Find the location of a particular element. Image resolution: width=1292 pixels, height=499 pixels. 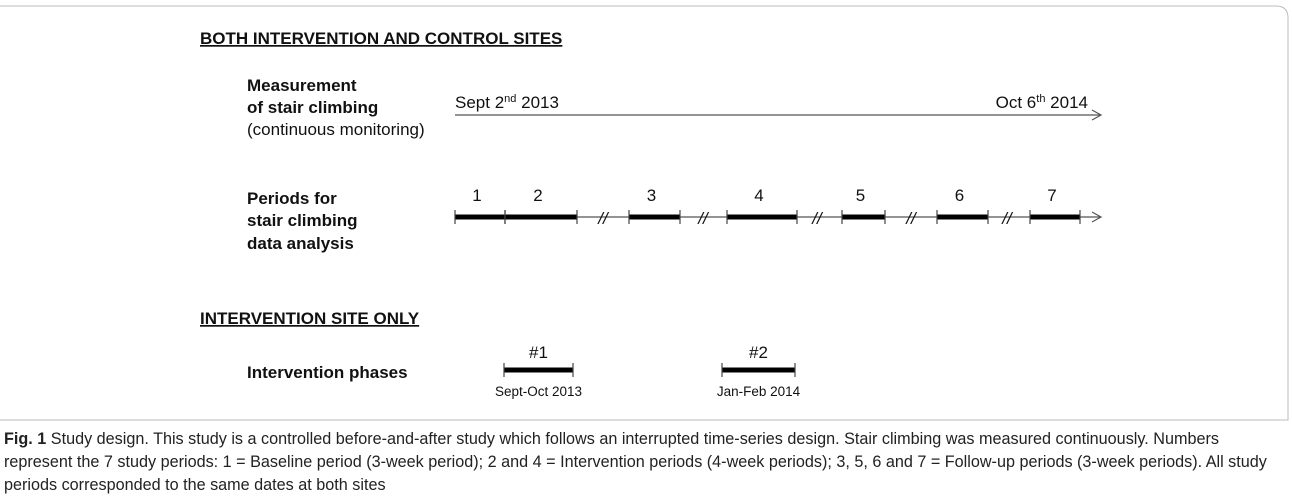

periods-label: stair climbing is located at coordinates (302, 220).